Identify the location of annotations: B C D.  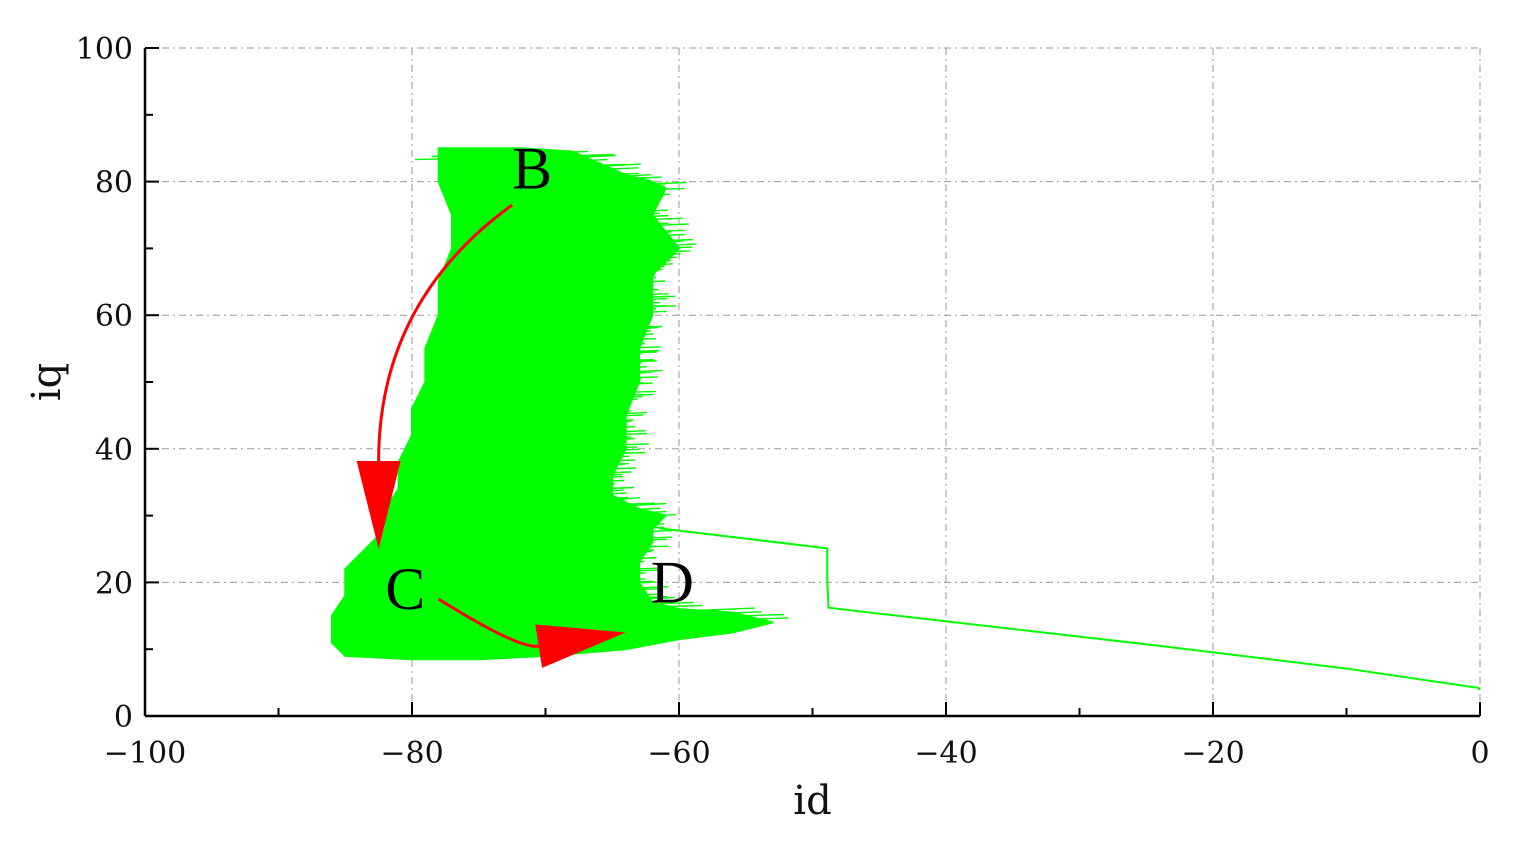
(539, 378).